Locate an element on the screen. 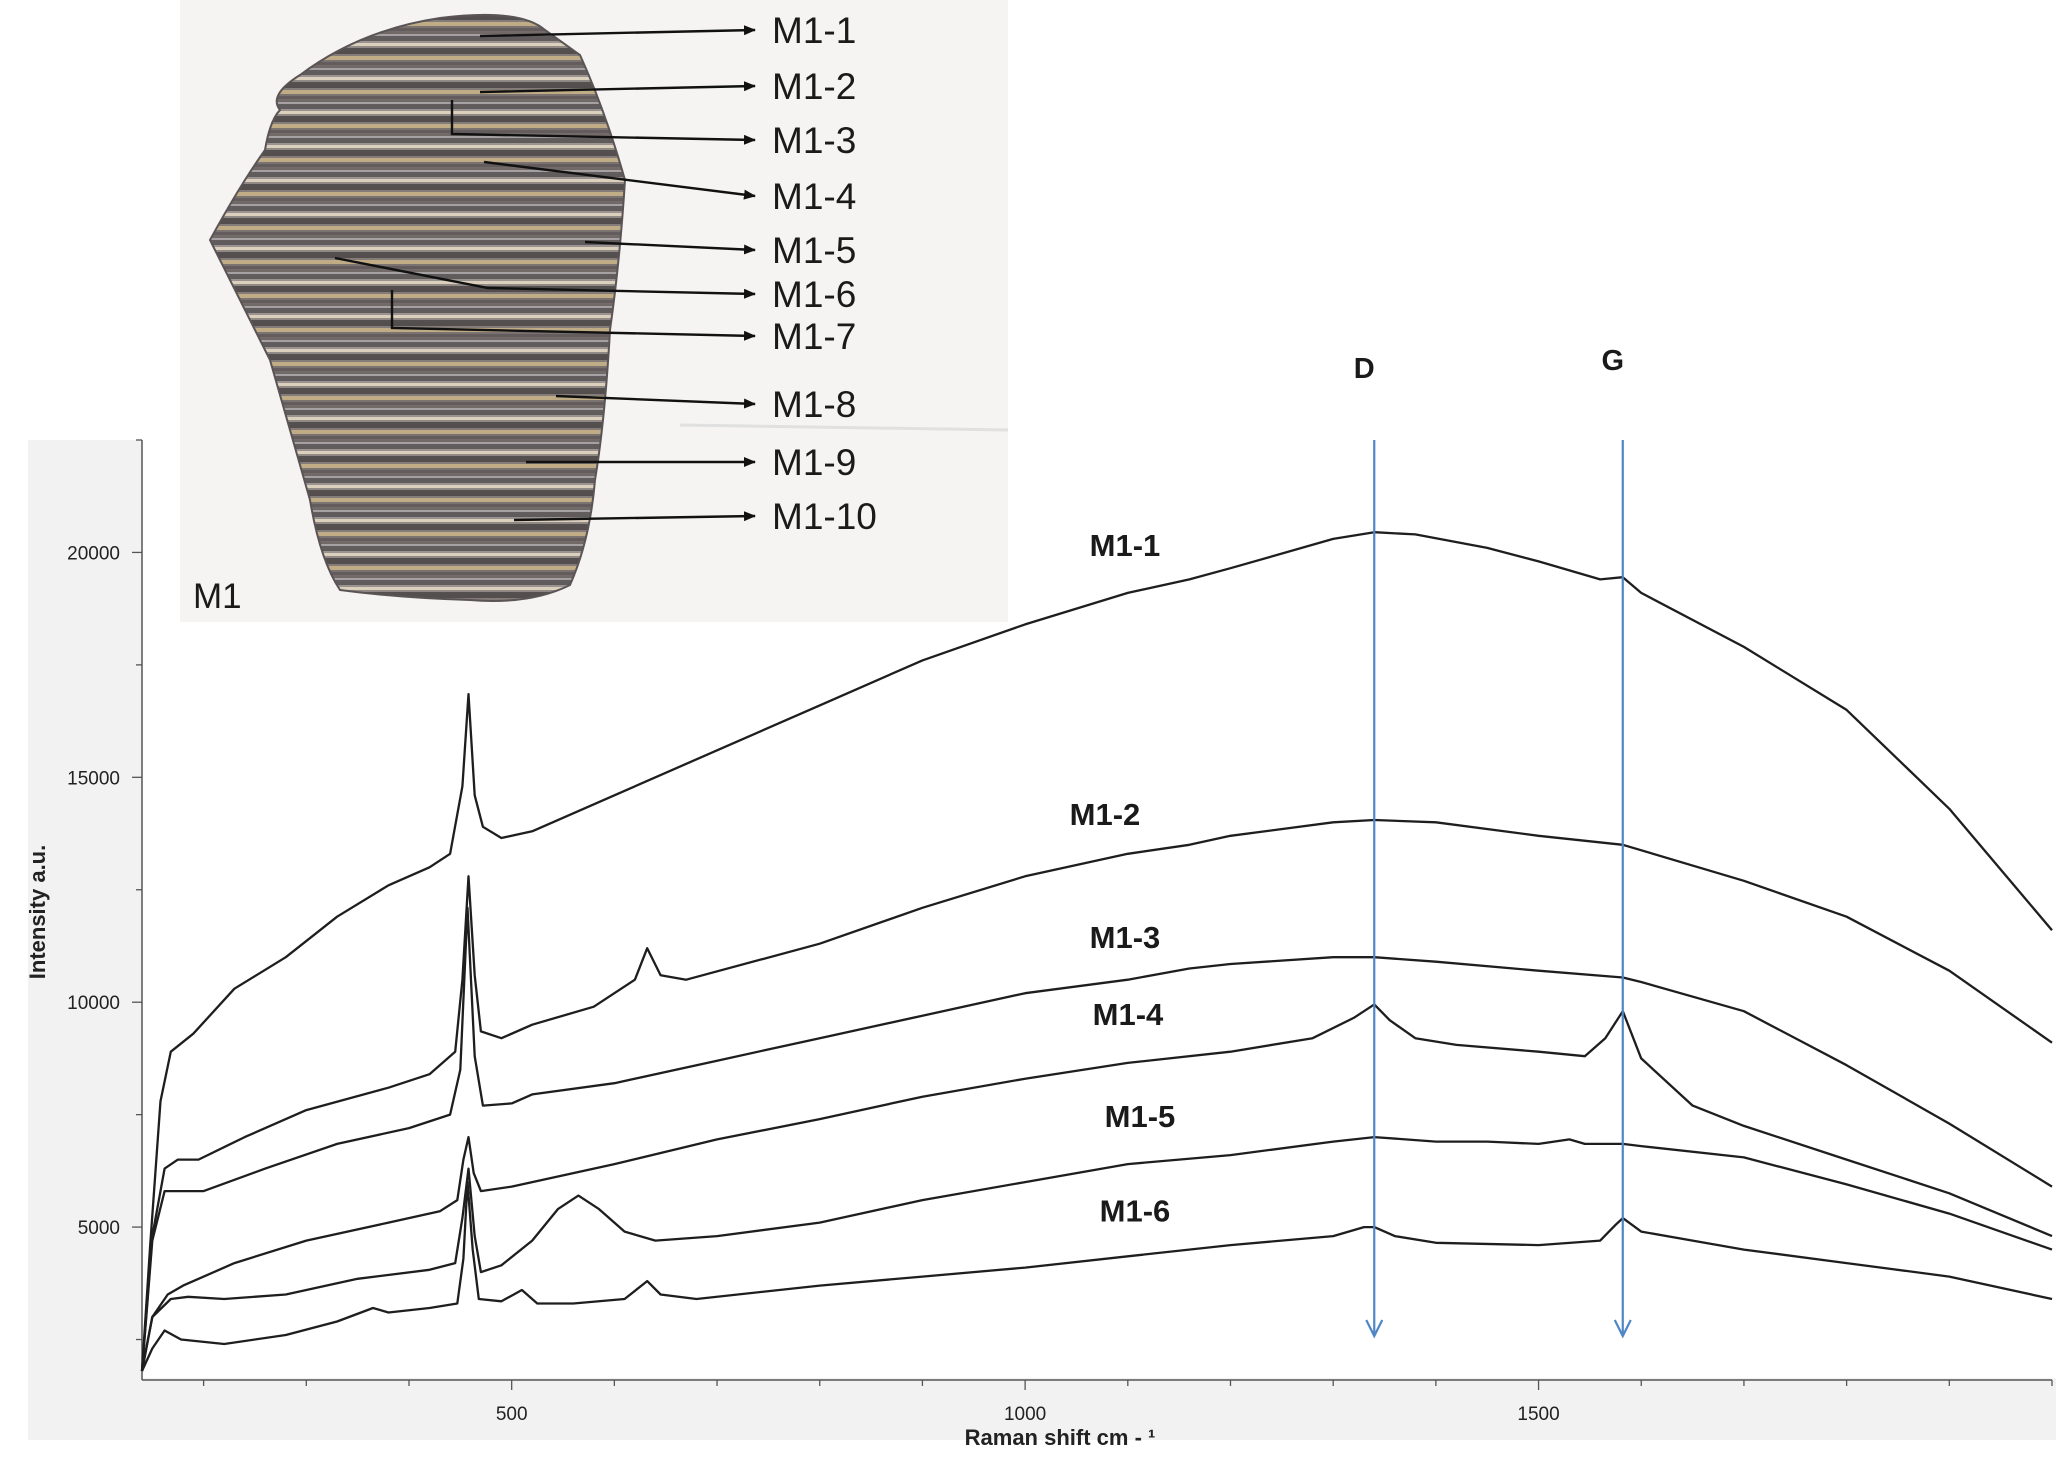 This screenshot has height=1472, width=2056. x-axis-title: Raman shift cm - ¹ is located at coordinates (1060, 1437).